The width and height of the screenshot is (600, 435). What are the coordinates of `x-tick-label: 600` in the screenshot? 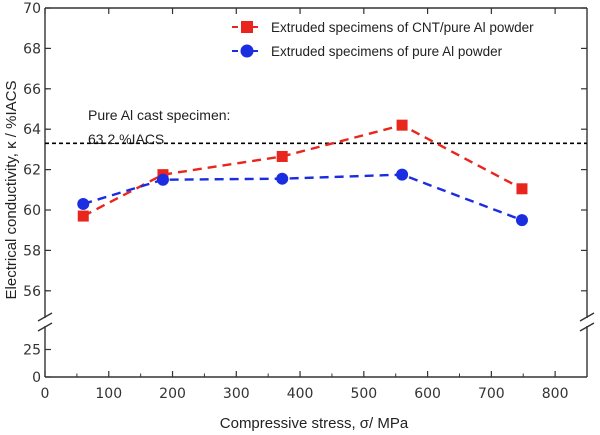 It's located at (427, 394).